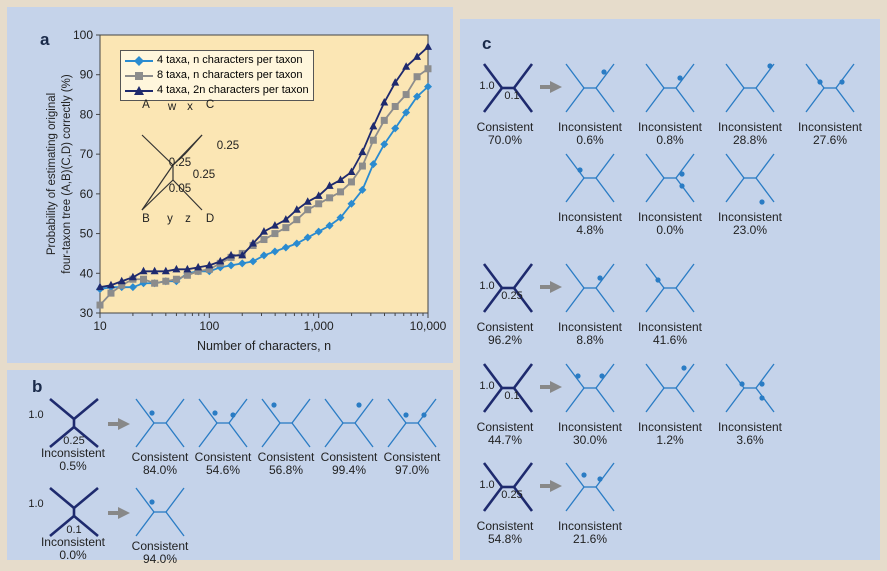  I want to click on panel-label-a: a, so click(45, 39).